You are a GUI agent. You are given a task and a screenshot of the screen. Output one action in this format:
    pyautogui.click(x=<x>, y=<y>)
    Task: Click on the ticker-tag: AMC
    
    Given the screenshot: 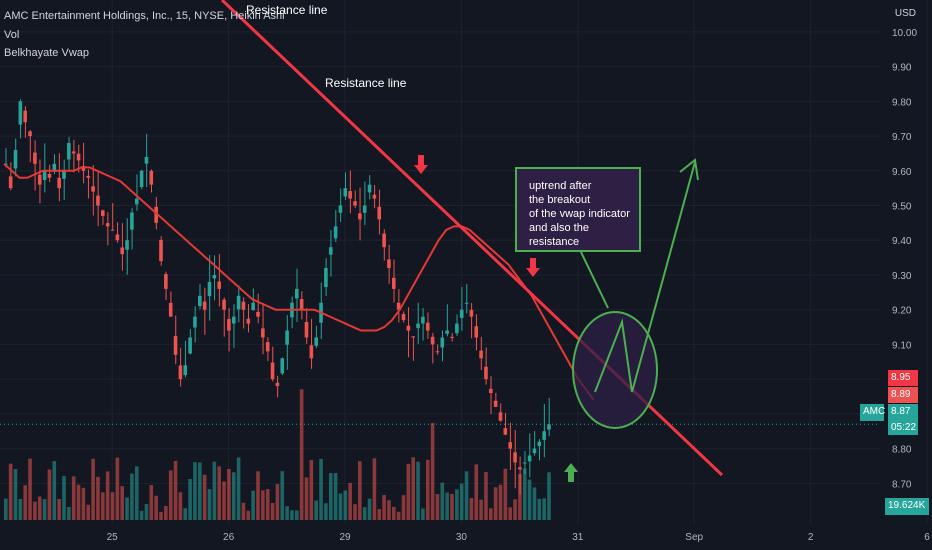 What is the action you would take?
    pyautogui.click(x=872, y=412)
    